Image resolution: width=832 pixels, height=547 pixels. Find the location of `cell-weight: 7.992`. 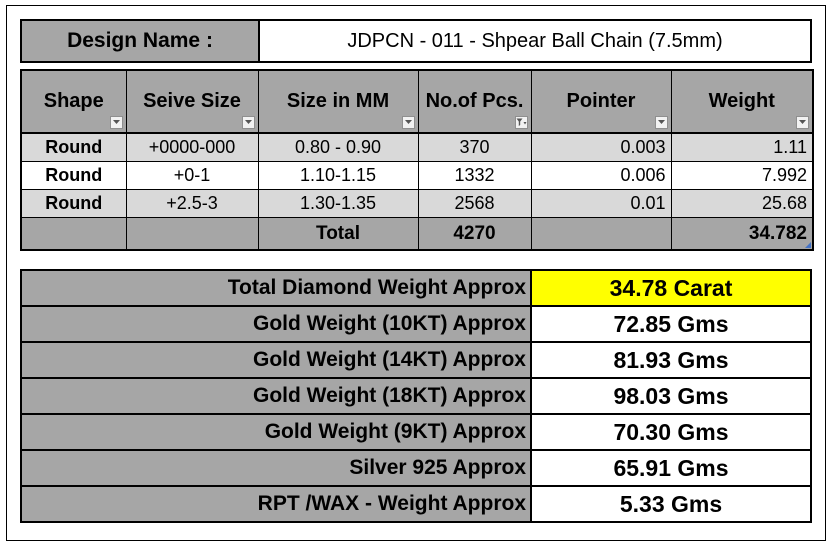

cell-weight: 7.992 is located at coordinates (742, 175).